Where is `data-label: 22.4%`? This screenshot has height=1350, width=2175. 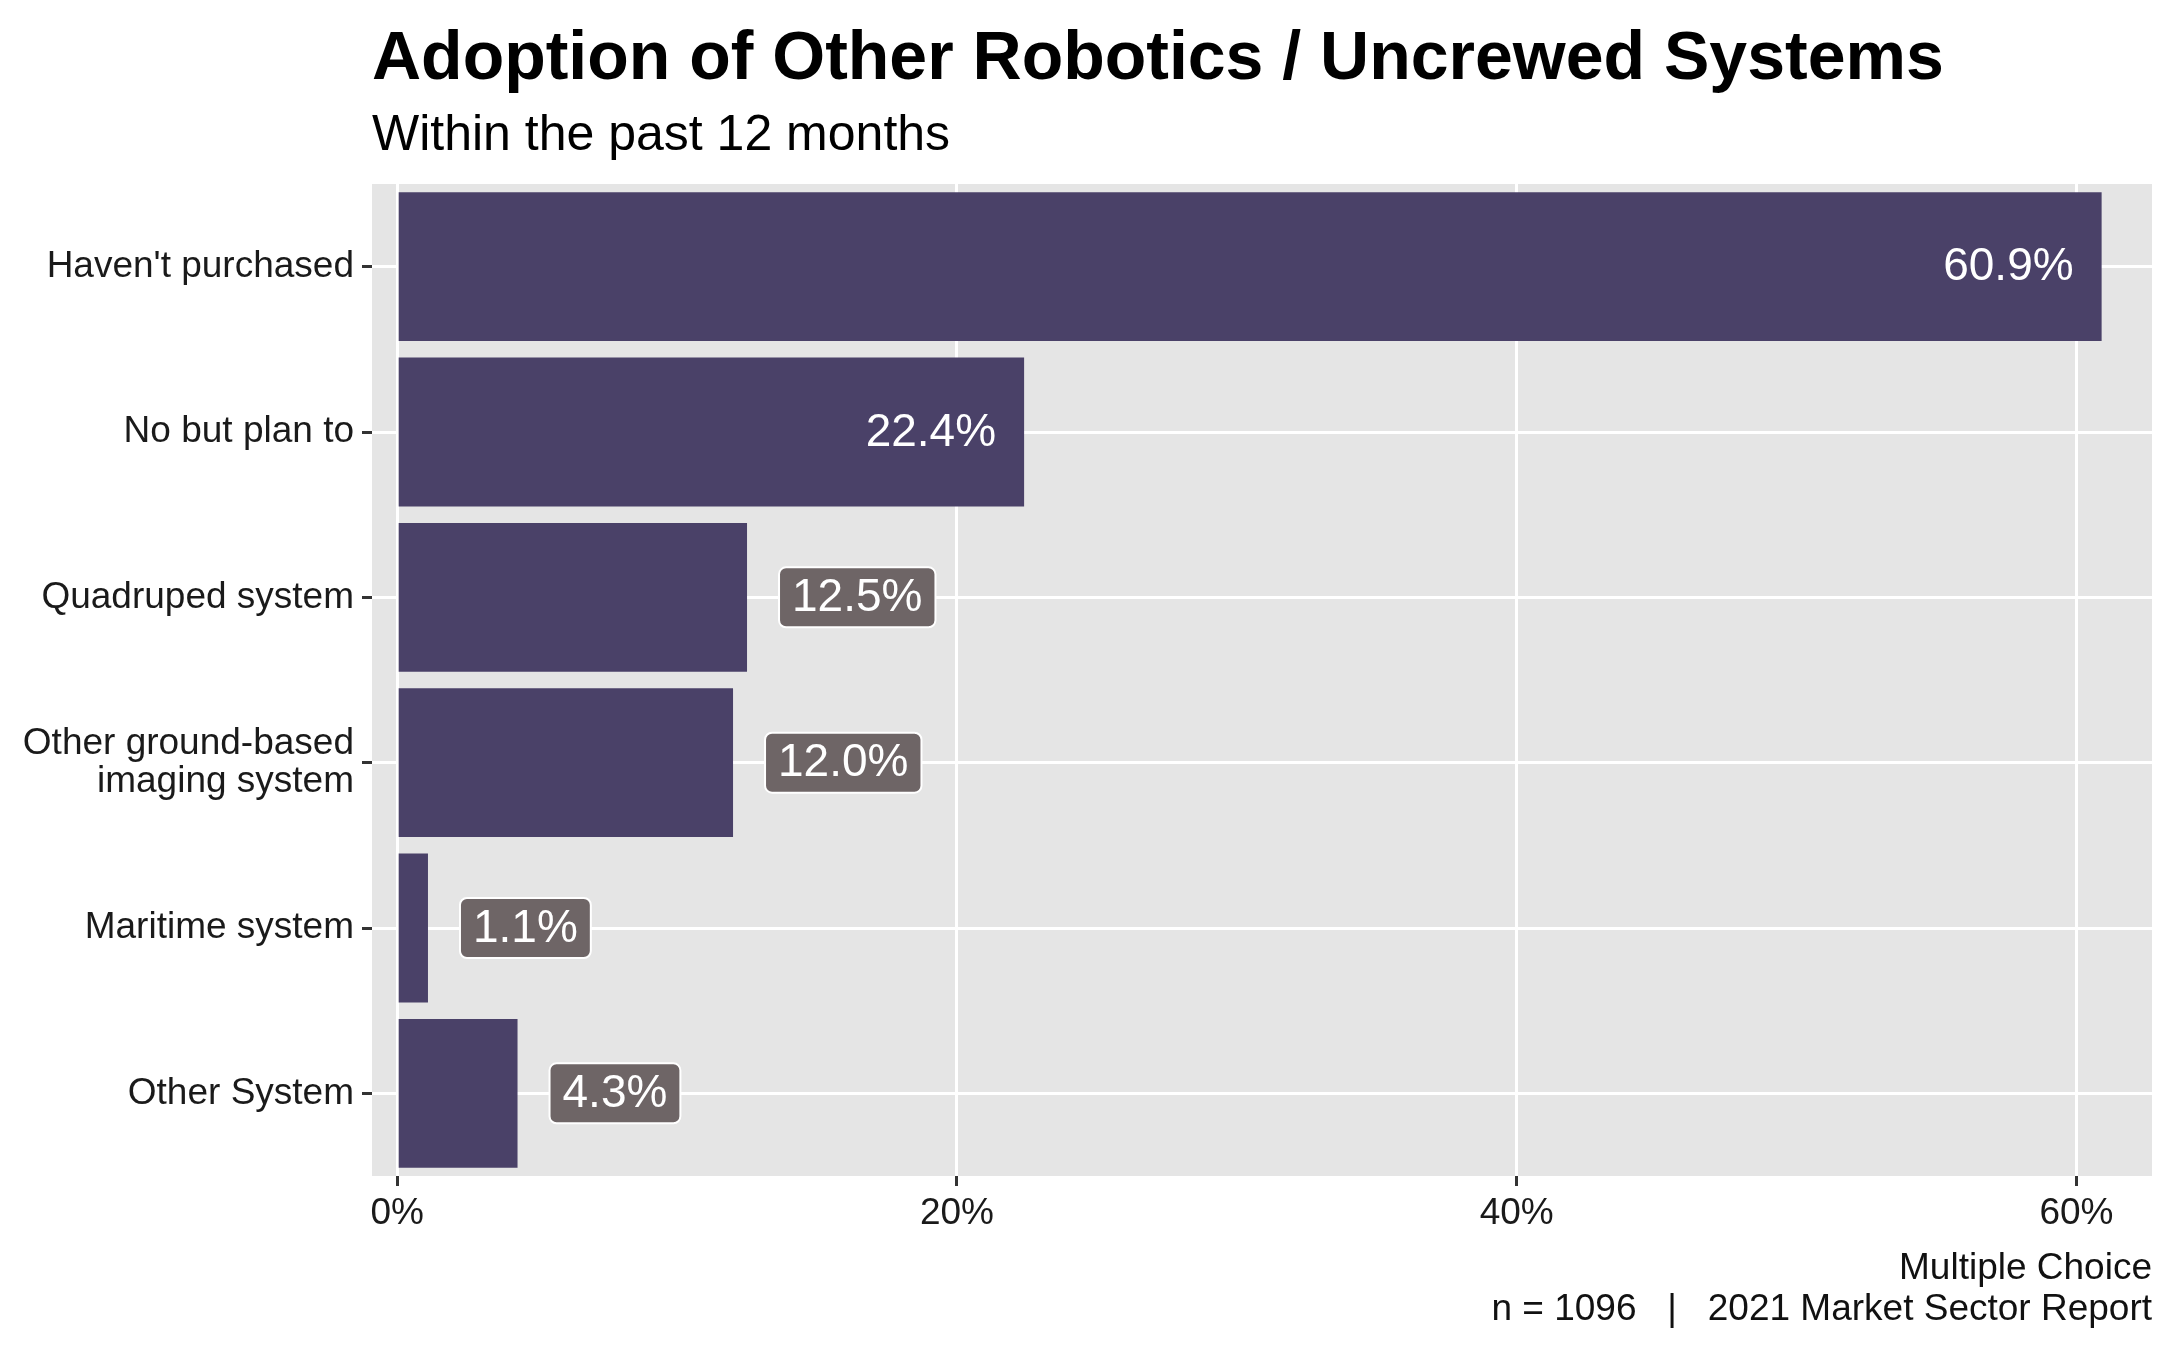 data-label: 22.4% is located at coordinates (931, 429).